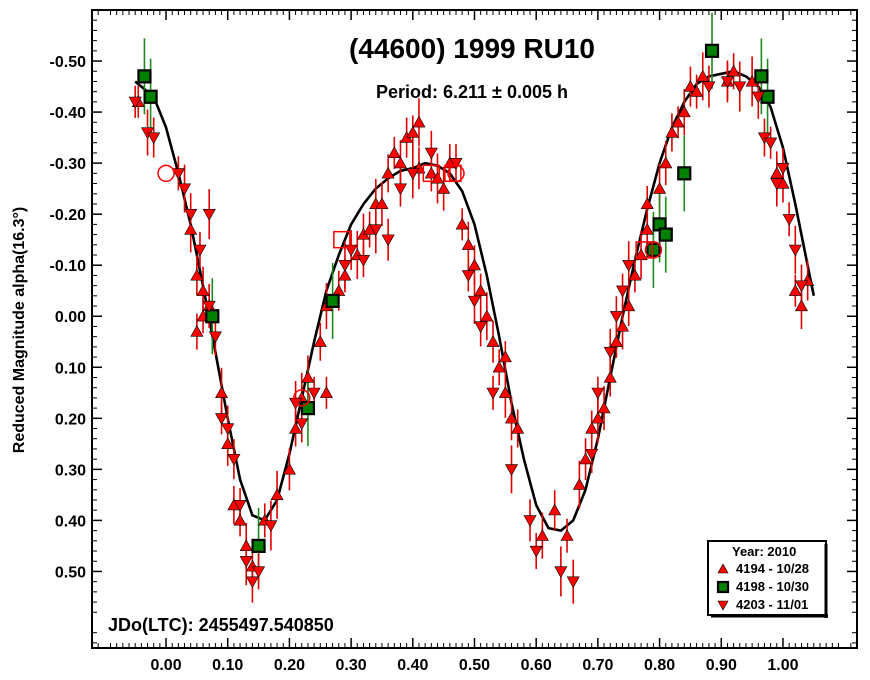  Describe the element at coordinates (165, 665) in the screenshot. I see `x-tick-label: 0.00` at that location.